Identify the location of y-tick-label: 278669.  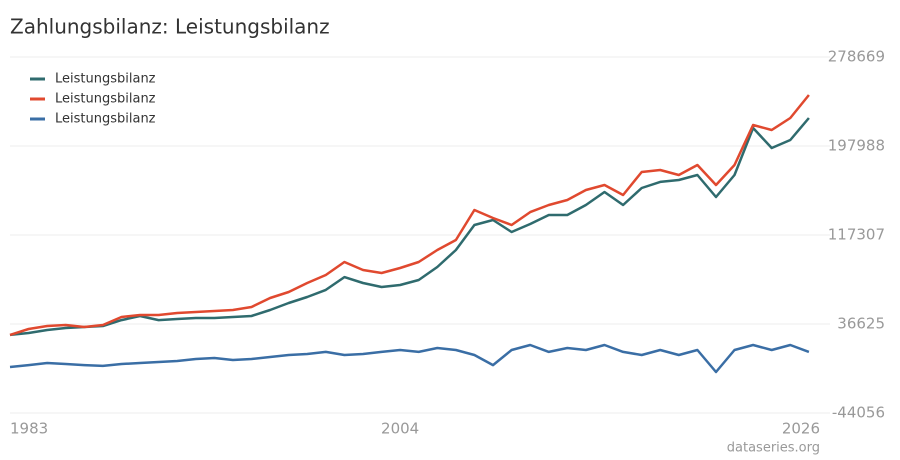
(856, 57).